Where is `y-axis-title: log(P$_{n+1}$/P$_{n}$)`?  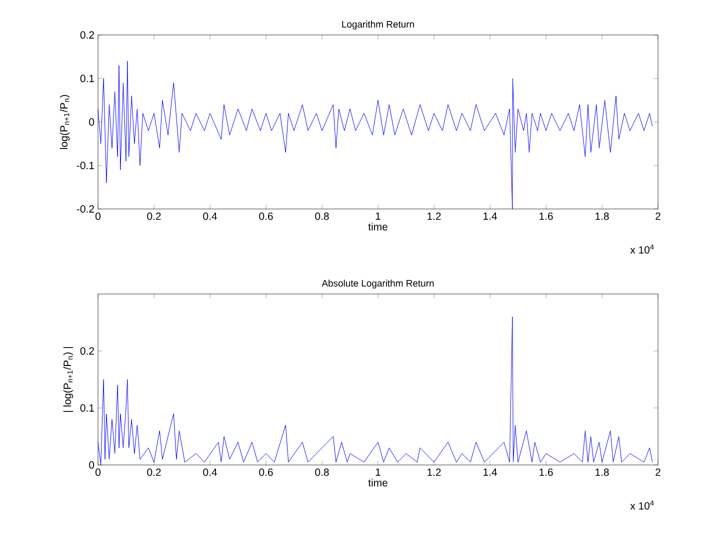
y-axis-title: log(P$_{n+1}$/P$_{n}$) is located at coordinates (65, 122).